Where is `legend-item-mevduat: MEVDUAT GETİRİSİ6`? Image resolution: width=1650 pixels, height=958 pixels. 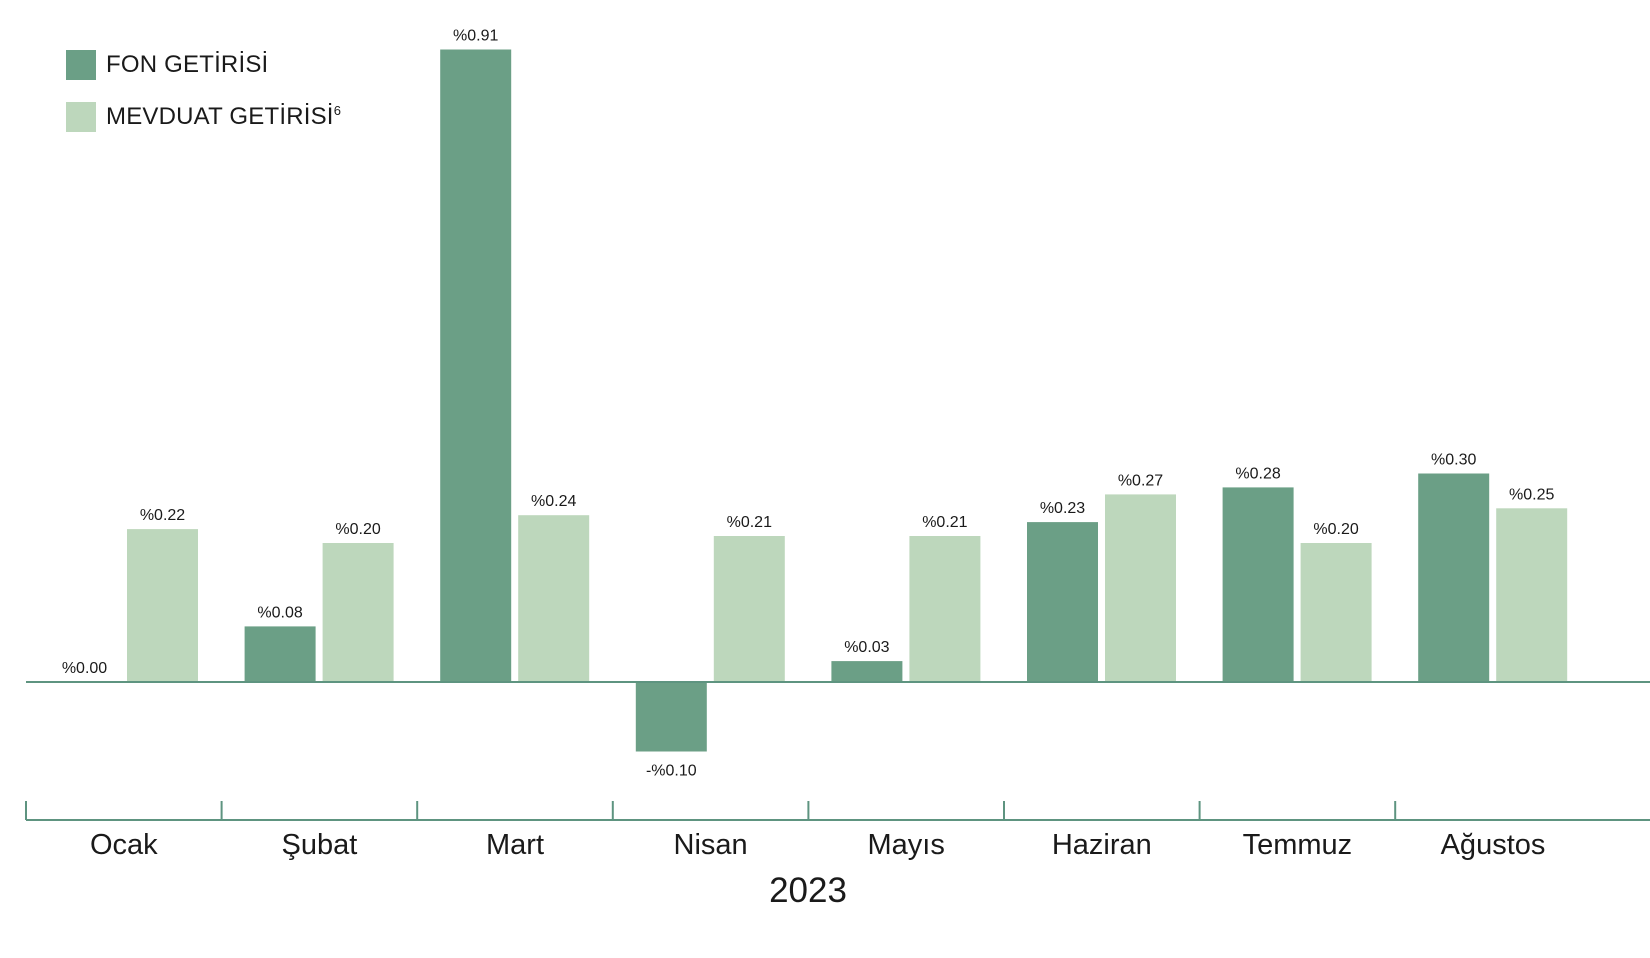
legend-item-mevduat: MEVDUAT GETİRİSİ6 is located at coordinates (203, 117).